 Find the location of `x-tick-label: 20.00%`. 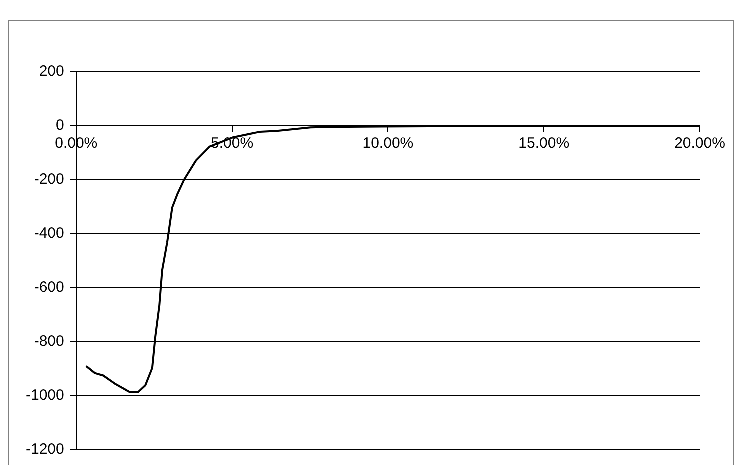

x-tick-label: 20.00% is located at coordinates (700, 143).